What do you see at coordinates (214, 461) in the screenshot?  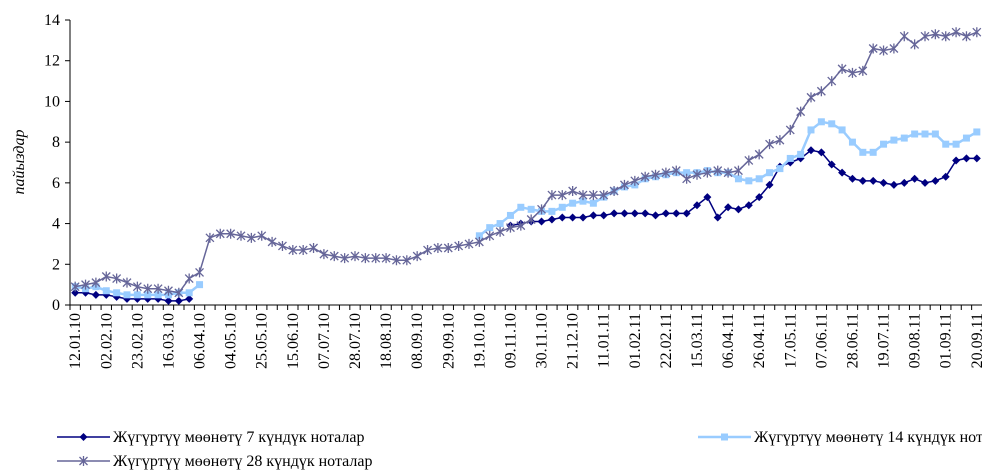 I see `legend-item: Жүгүртүү мөөнөтү 28 күндүк ноталар` at bounding box center [214, 461].